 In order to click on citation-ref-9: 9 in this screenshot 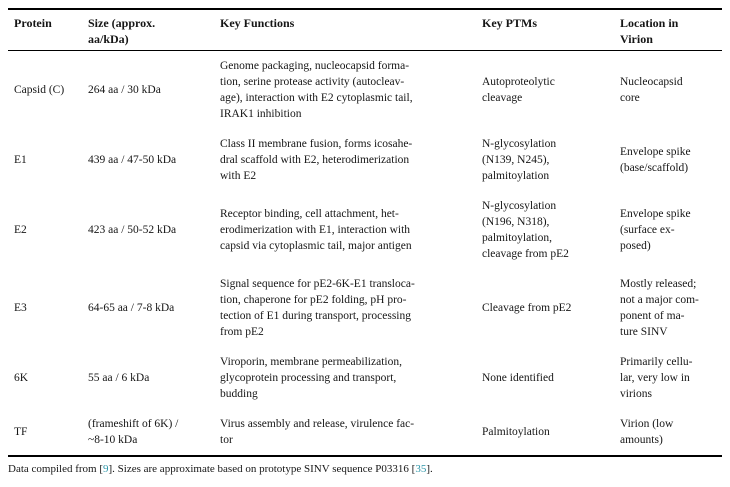, I will do `click(106, 469)`.